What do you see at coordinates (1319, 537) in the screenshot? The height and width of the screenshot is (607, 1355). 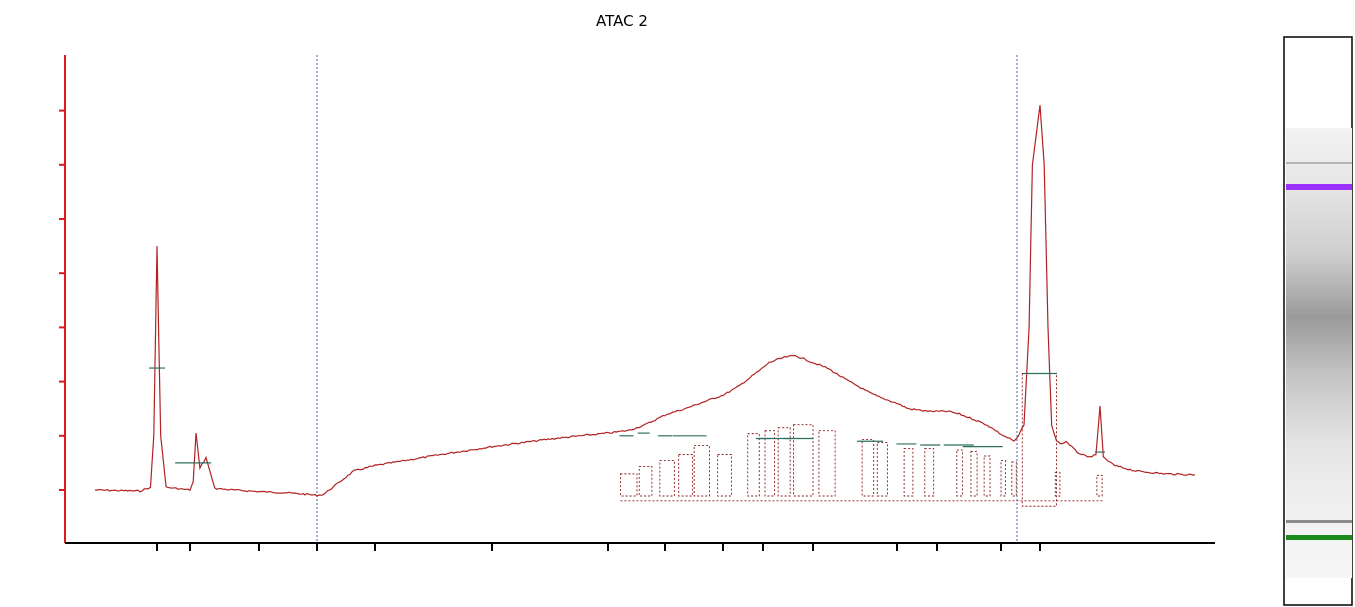 I see `gel-lower-marker-band` at bounding box center [1319, 537].